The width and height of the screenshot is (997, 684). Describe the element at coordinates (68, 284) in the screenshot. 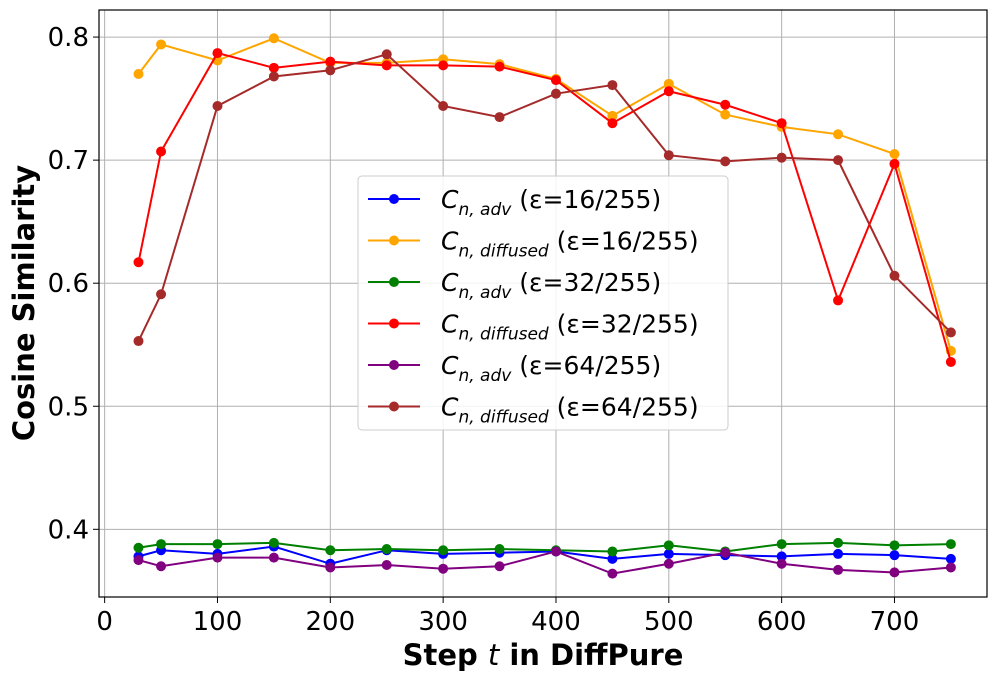

I see `y-tick-label: 0.6` at that location.